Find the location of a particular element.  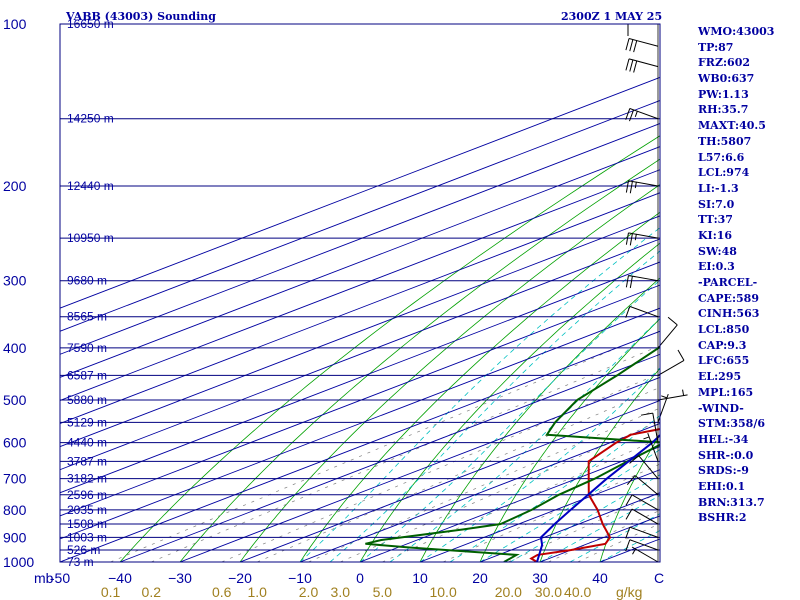

mixing-ratio-label: 40.0 is located at coordinates (577, 592).